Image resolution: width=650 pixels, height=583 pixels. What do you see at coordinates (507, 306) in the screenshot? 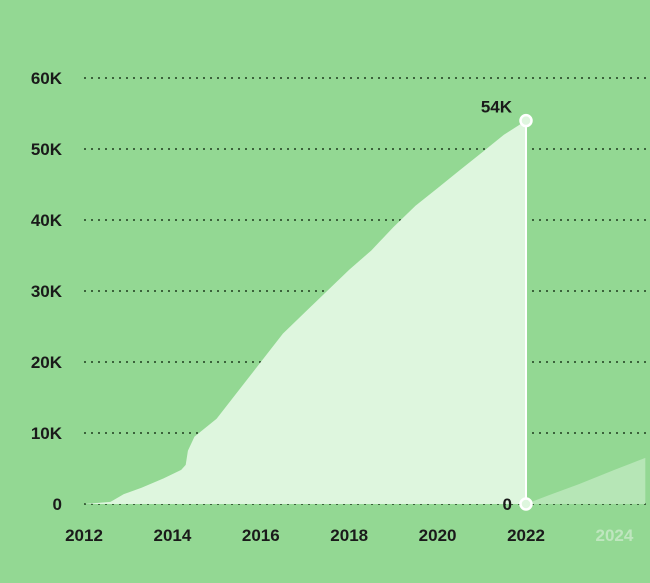
I see `annotations: 54K 0` at bounding box center [507, 306].